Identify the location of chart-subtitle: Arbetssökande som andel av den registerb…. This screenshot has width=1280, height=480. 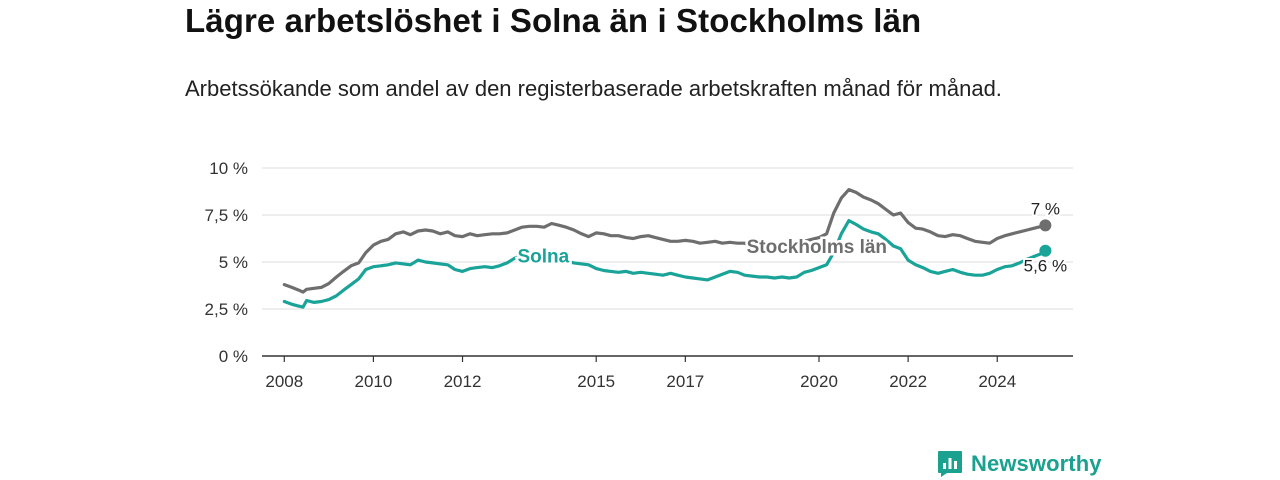
(593, 88).